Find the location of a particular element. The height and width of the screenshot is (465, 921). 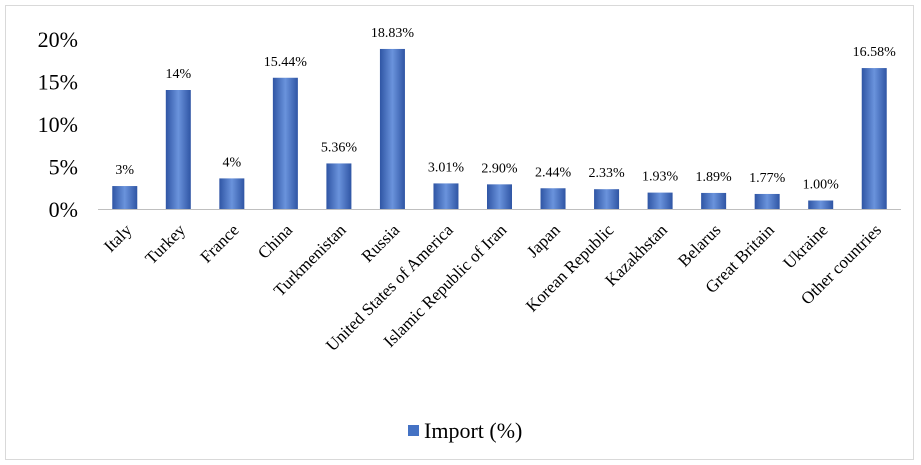

data-label: 4% is located at coordinates (231, 162).